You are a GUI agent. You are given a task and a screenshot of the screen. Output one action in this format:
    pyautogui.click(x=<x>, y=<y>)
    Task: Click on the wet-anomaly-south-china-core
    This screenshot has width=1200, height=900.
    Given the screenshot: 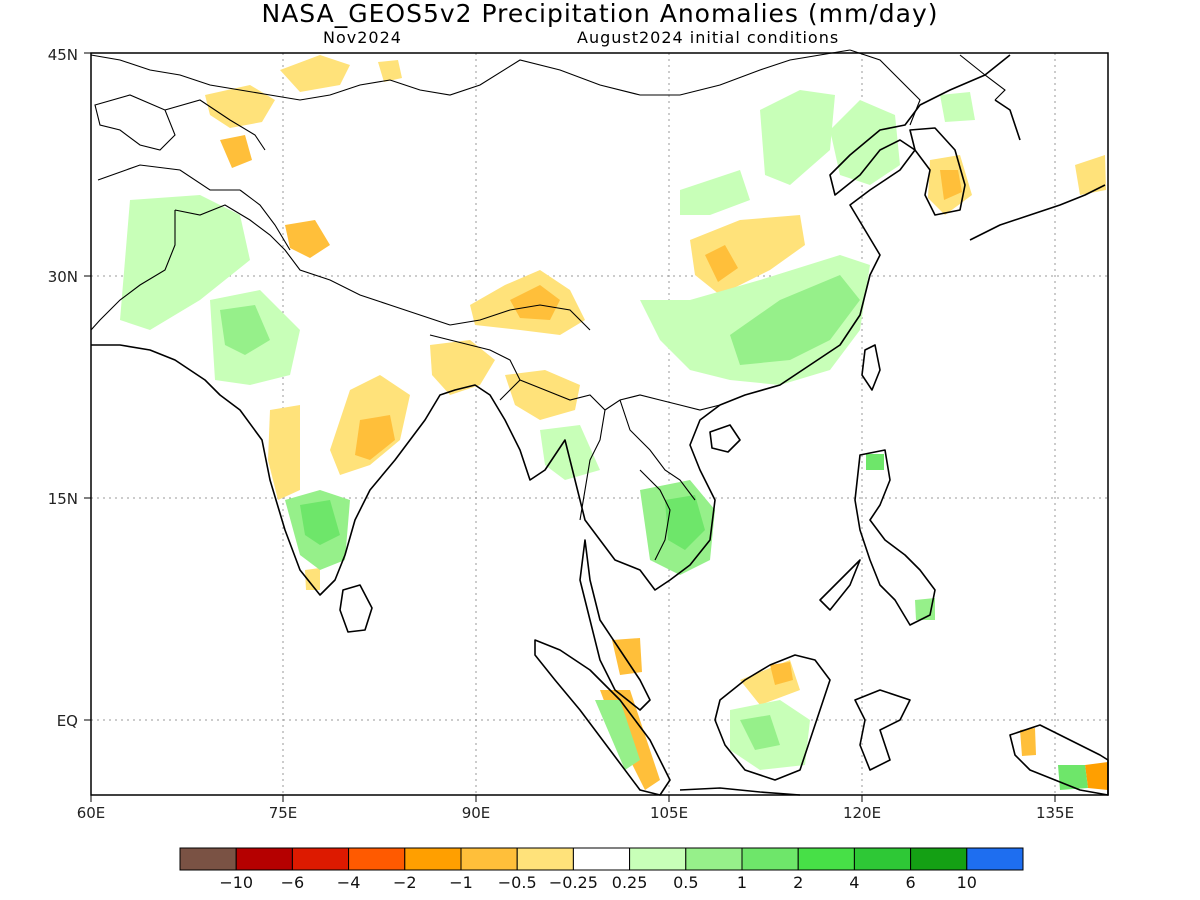 What is the action you would take?
    pyautogui.click(x=795, y=320)
    